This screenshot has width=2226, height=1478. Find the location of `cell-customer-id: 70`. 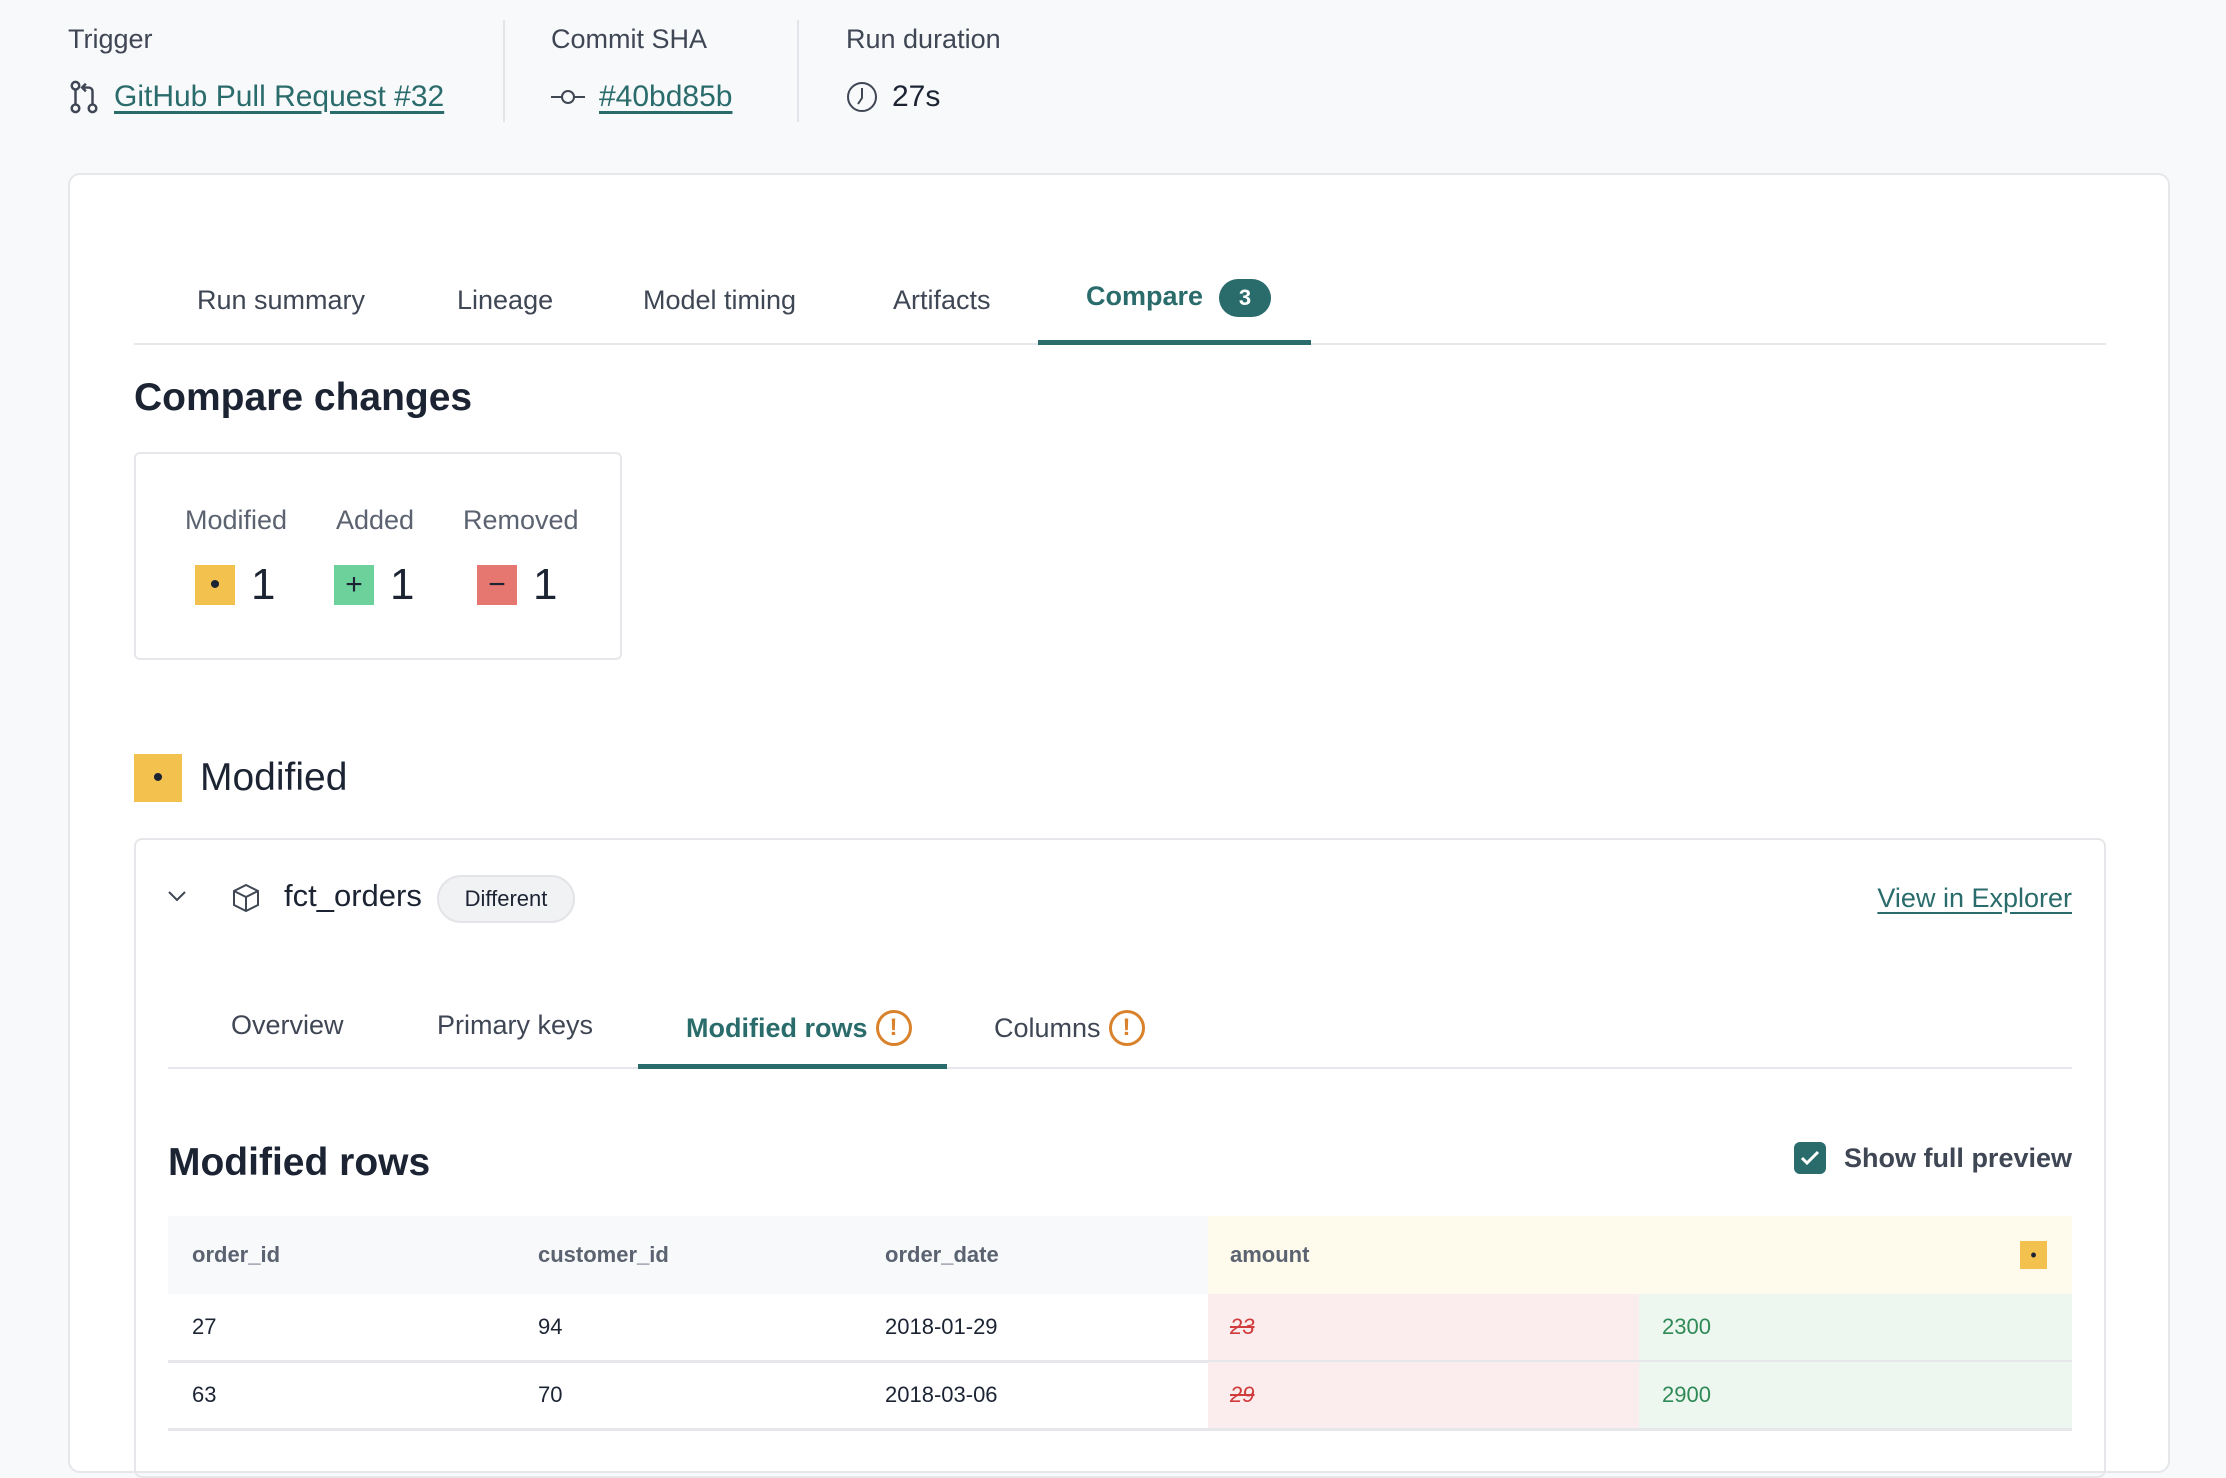

cell-customer-id: 70 is located at coordinates (550, 1394).